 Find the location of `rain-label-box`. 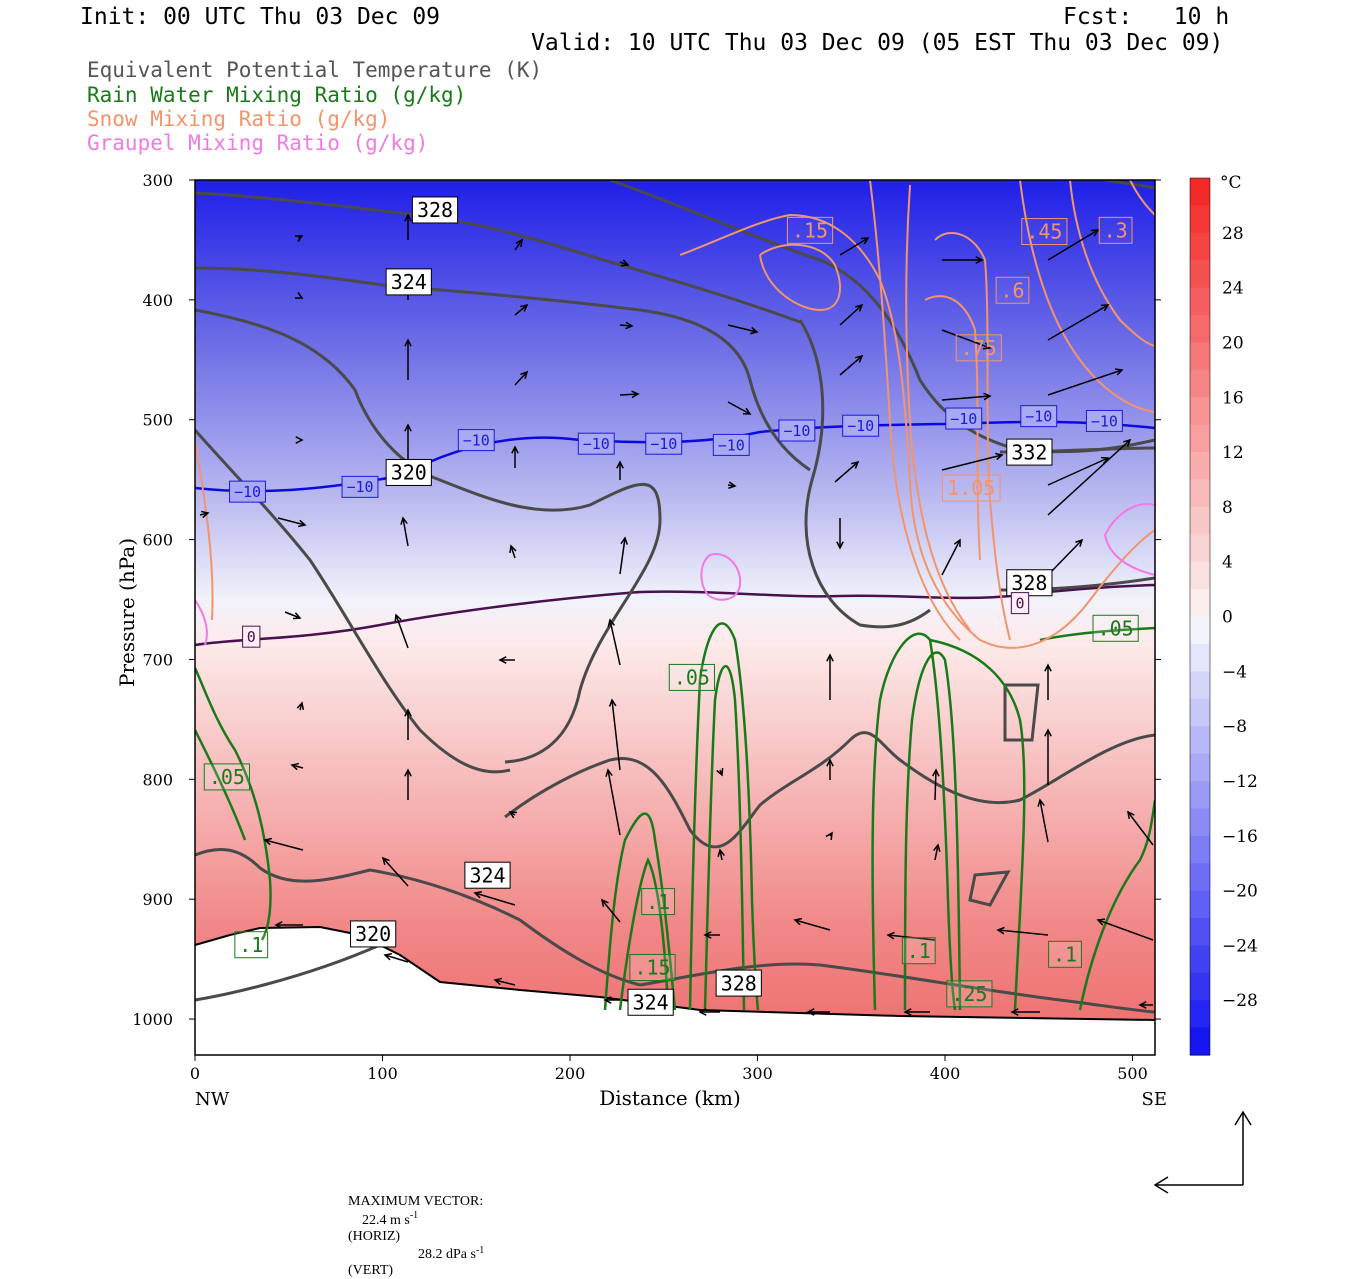

rain-label-box is located at coordinates (652, 967).